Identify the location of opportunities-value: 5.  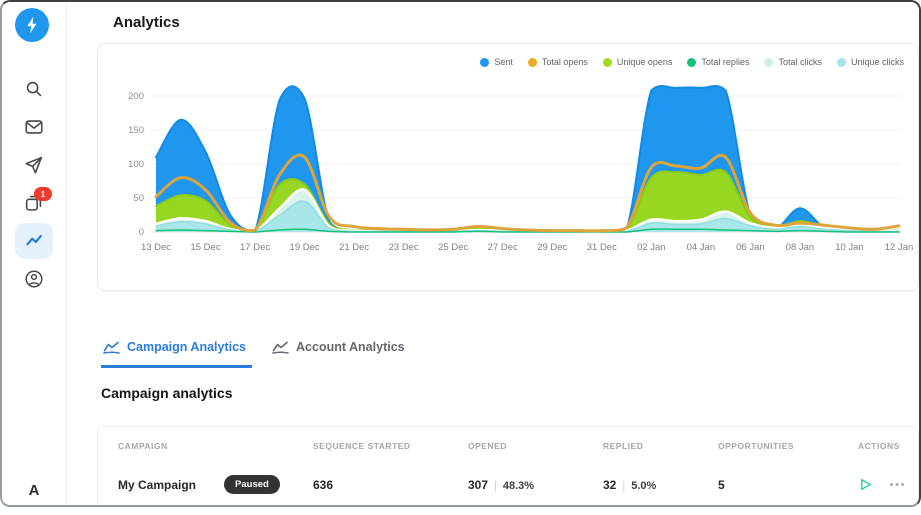
(721, 484).